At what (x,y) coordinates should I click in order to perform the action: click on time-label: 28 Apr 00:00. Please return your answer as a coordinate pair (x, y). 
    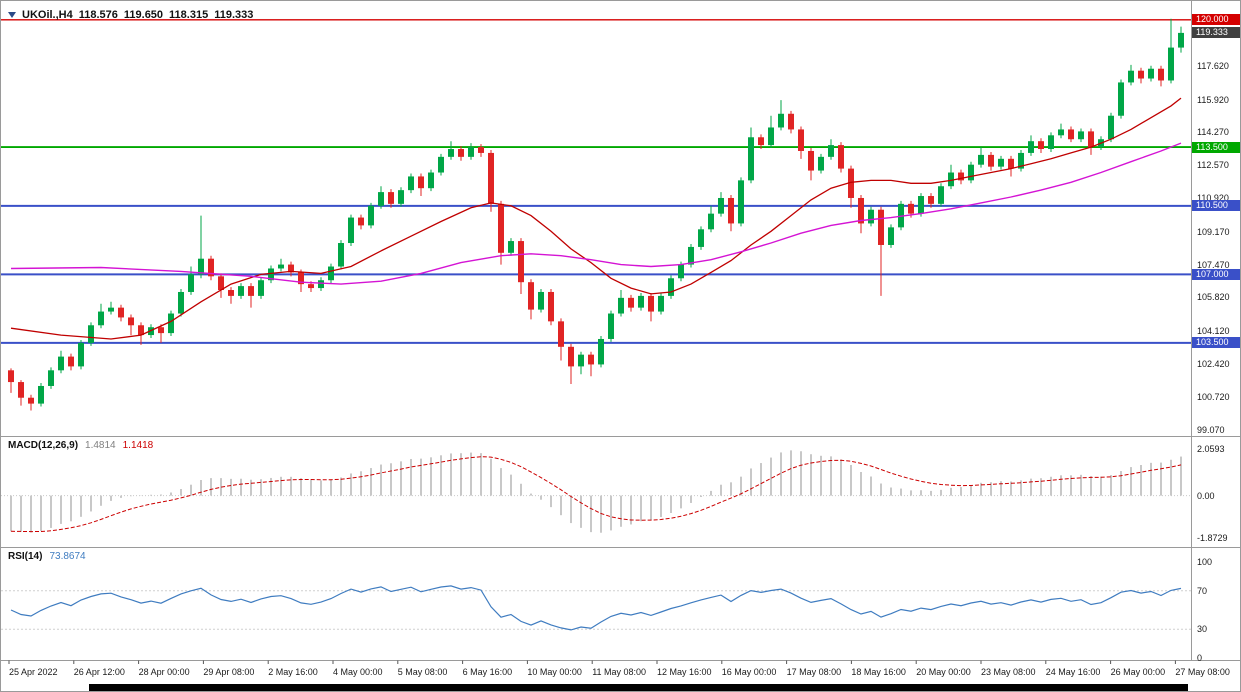
    Looking at the image, I should click on (164, 672).